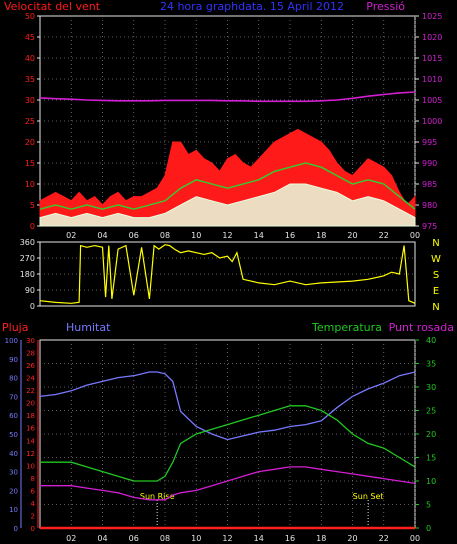  Describe the element at coordinates (429, 226) in the screenshot. I see `pressure-tick-label: 975` at that location.